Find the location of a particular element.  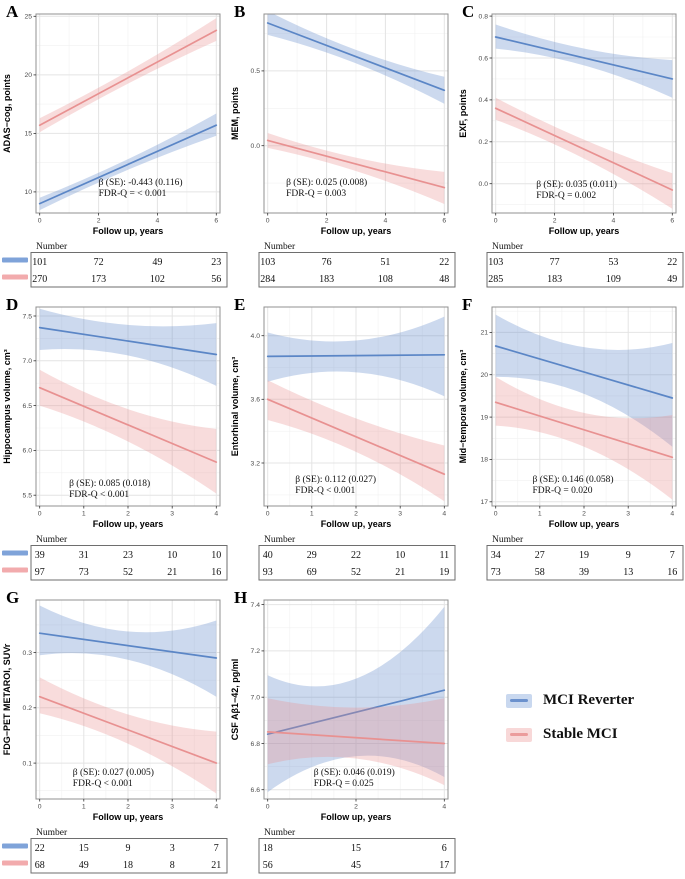

legend: MCI Reverter Stable MCI is located at coordinates (570, 732).